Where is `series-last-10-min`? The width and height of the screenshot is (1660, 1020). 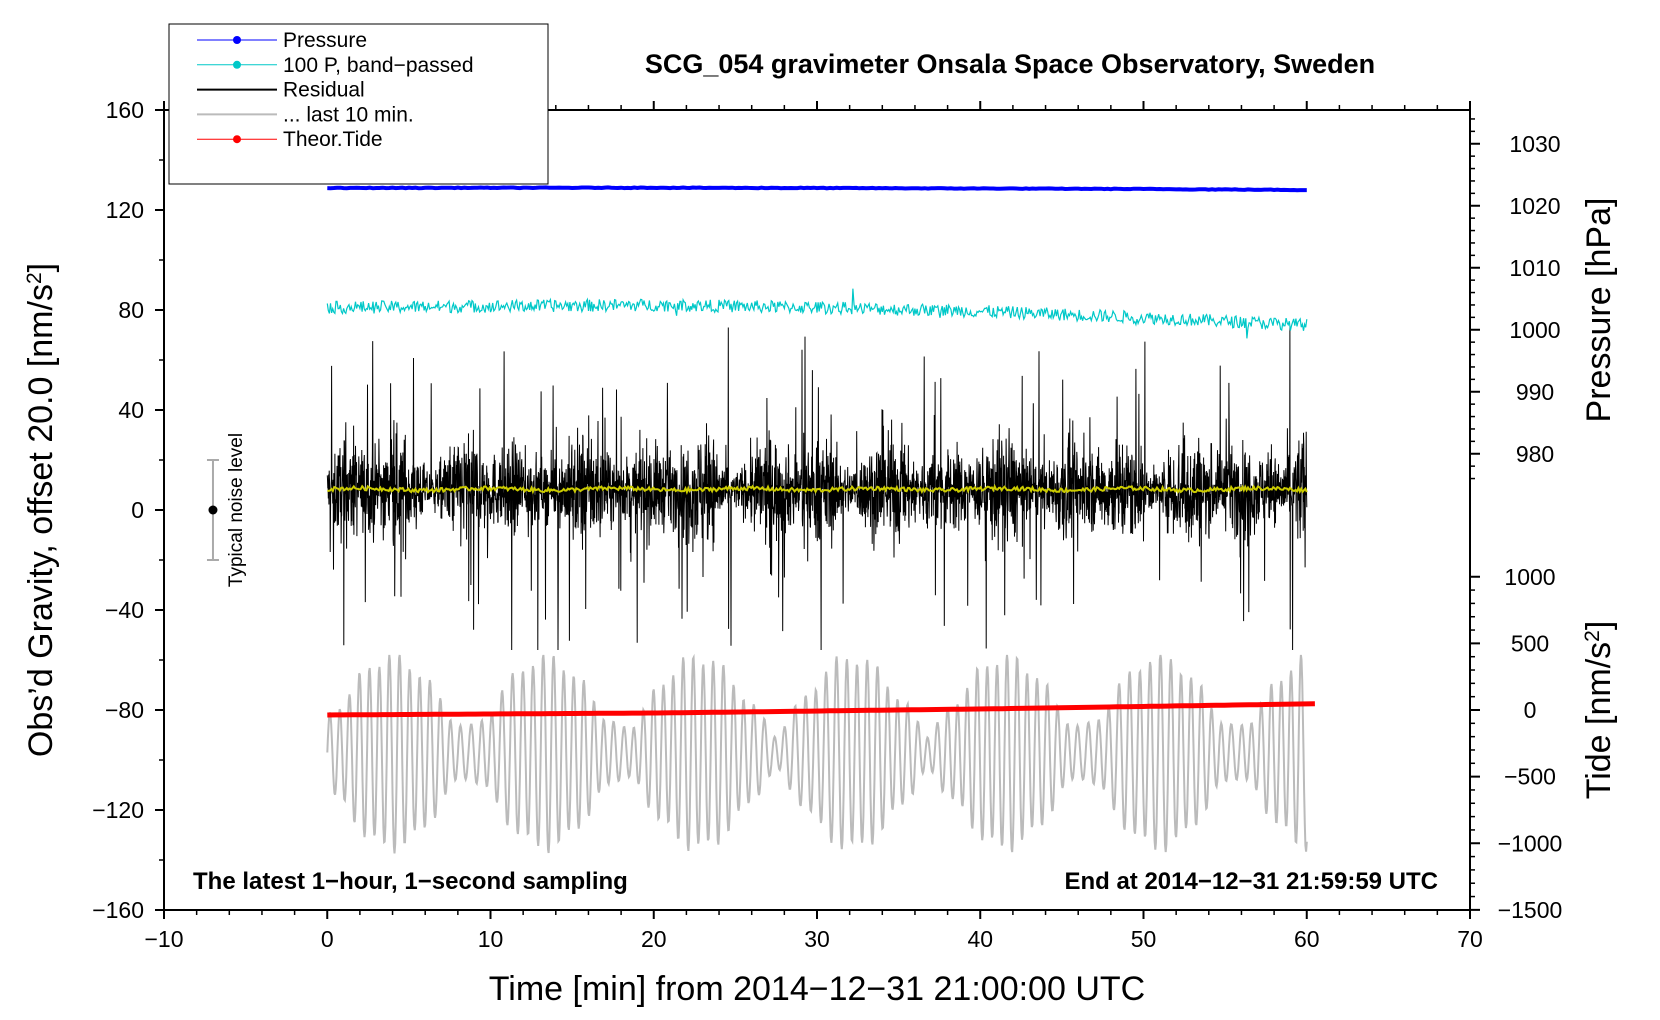 series-last-10-min is located at coordinates (817, 753).